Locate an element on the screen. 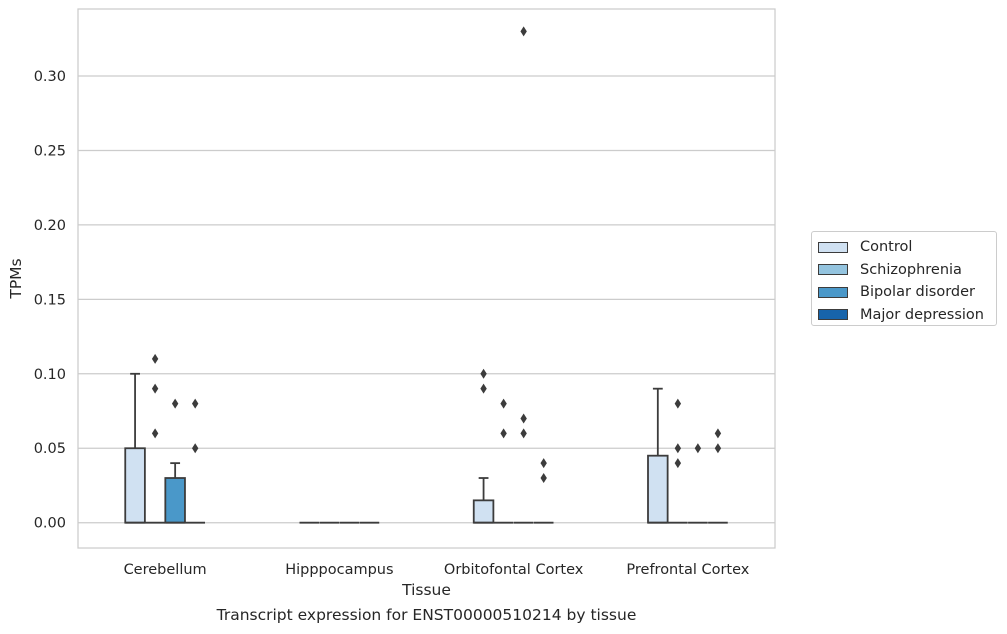 The width and height of the screenshot is (1007, 634). x-tick-label: Prefrontal Cortex is located at coordinates (687, 570).